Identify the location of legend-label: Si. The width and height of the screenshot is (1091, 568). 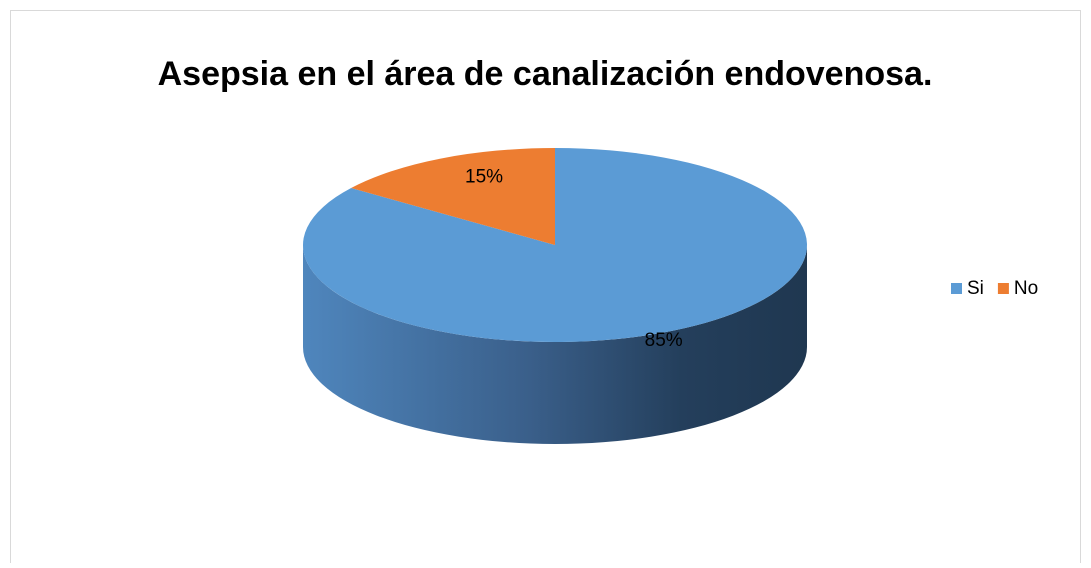
(975, 288).